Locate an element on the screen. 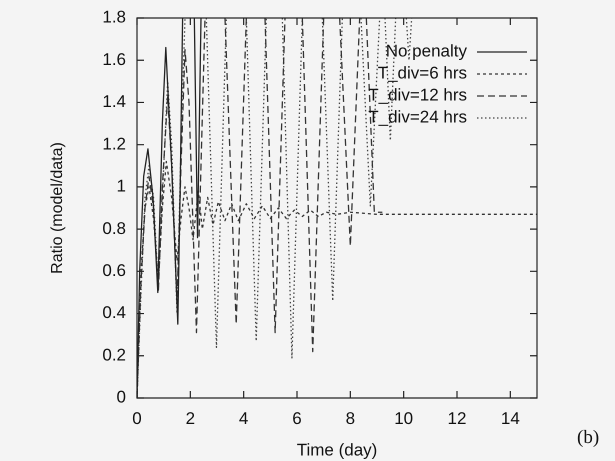  x-axis-title: Time (day) is located at coordinates (337, 450).